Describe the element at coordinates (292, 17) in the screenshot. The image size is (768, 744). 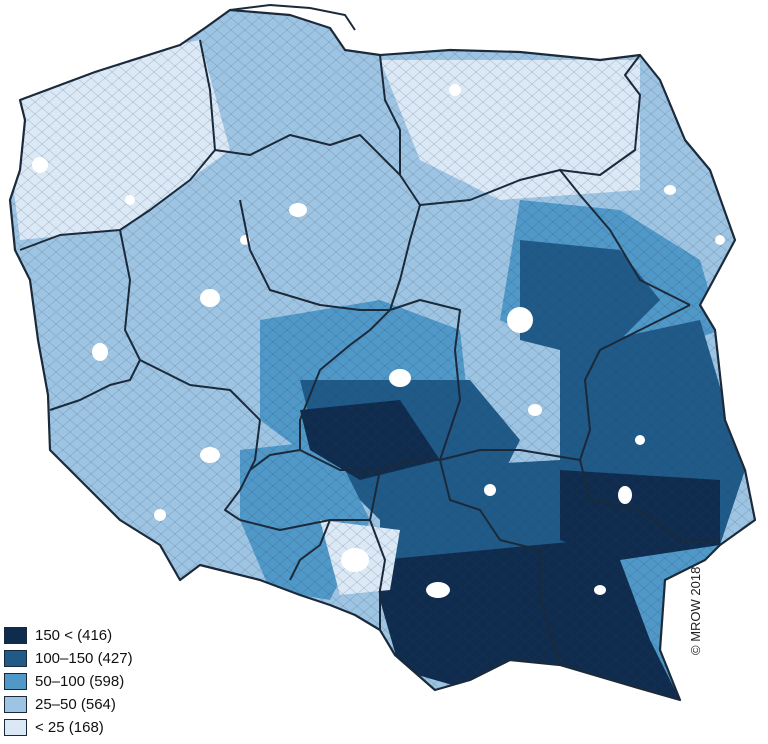
I see `coastline-spit` at that location.